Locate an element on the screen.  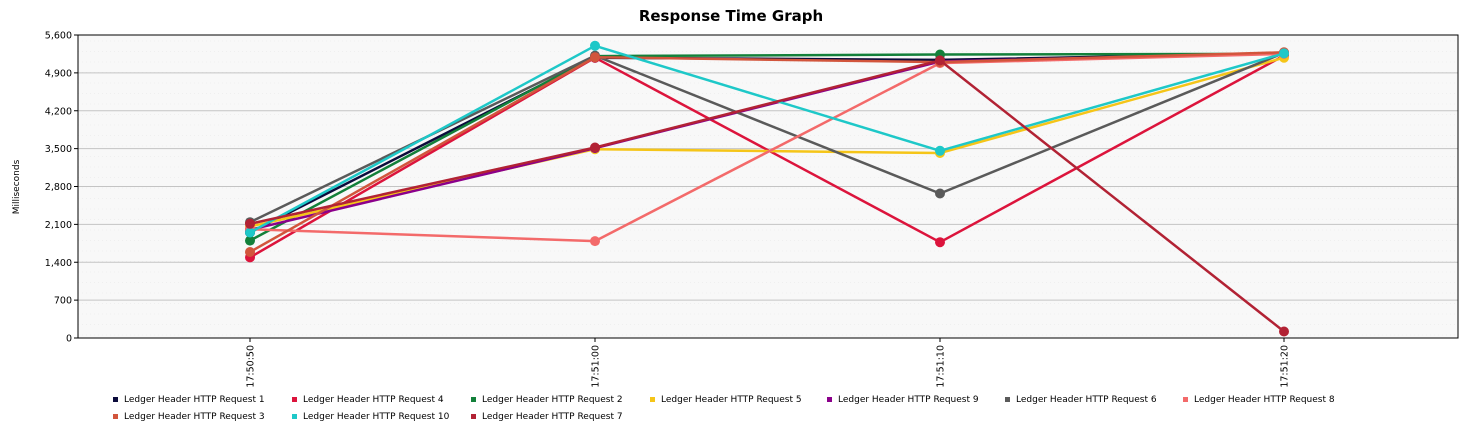
legend-item: Ledger Header HTTP Request 5 is located at coordinates (726, 400).